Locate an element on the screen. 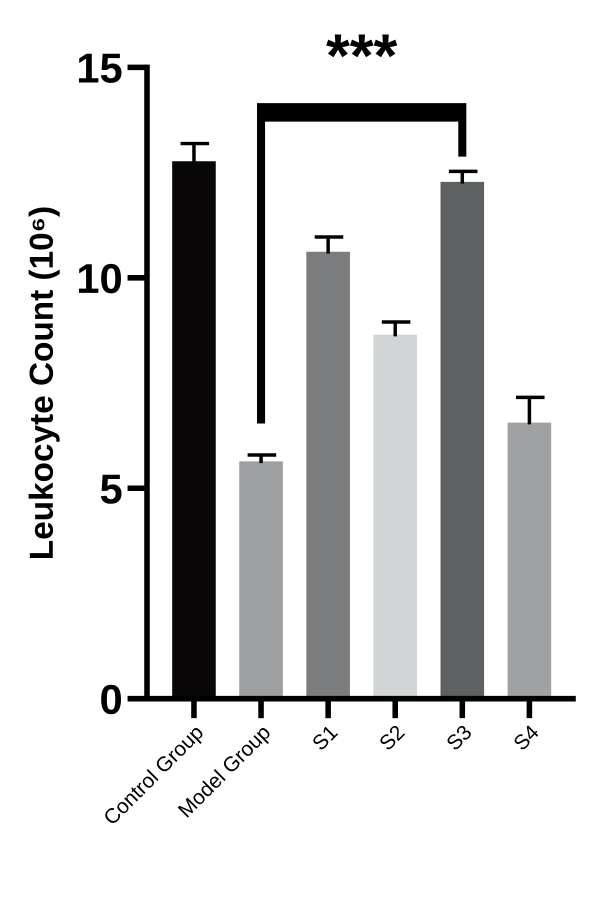  x-tick-label: S1 is located at coordinates (324, 738).